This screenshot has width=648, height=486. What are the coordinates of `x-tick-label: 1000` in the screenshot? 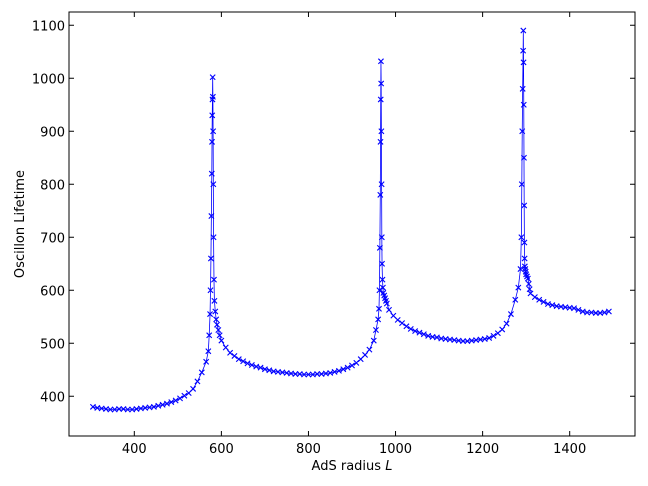 It's located at (395, 449).